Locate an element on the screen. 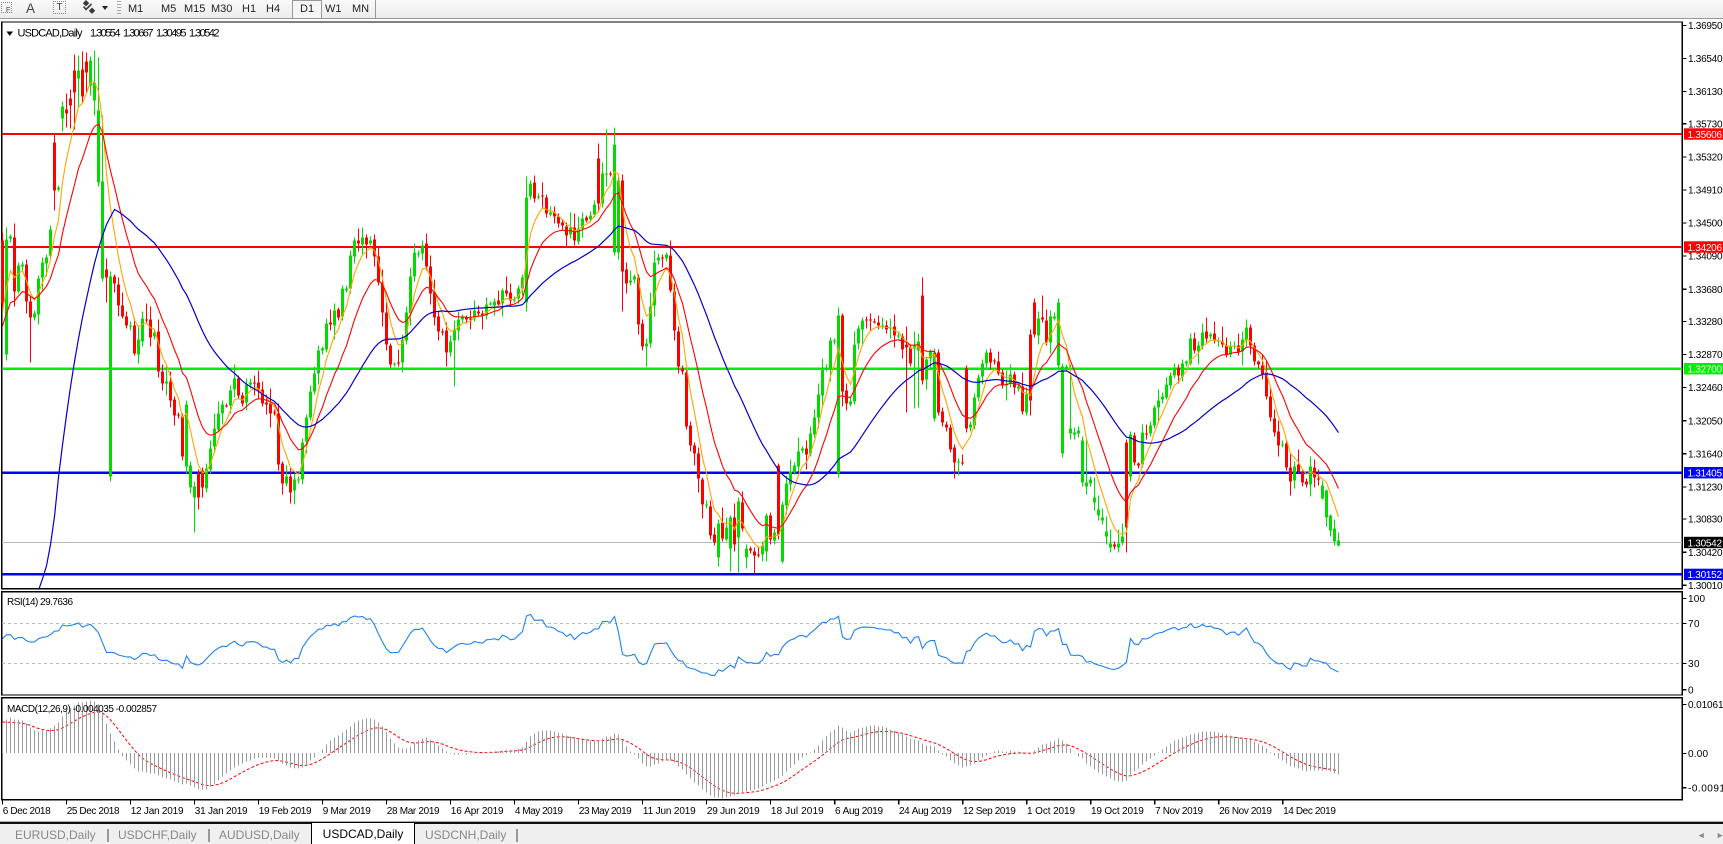  svg-text: 1.31640 is located at coordinates (1705, 454).